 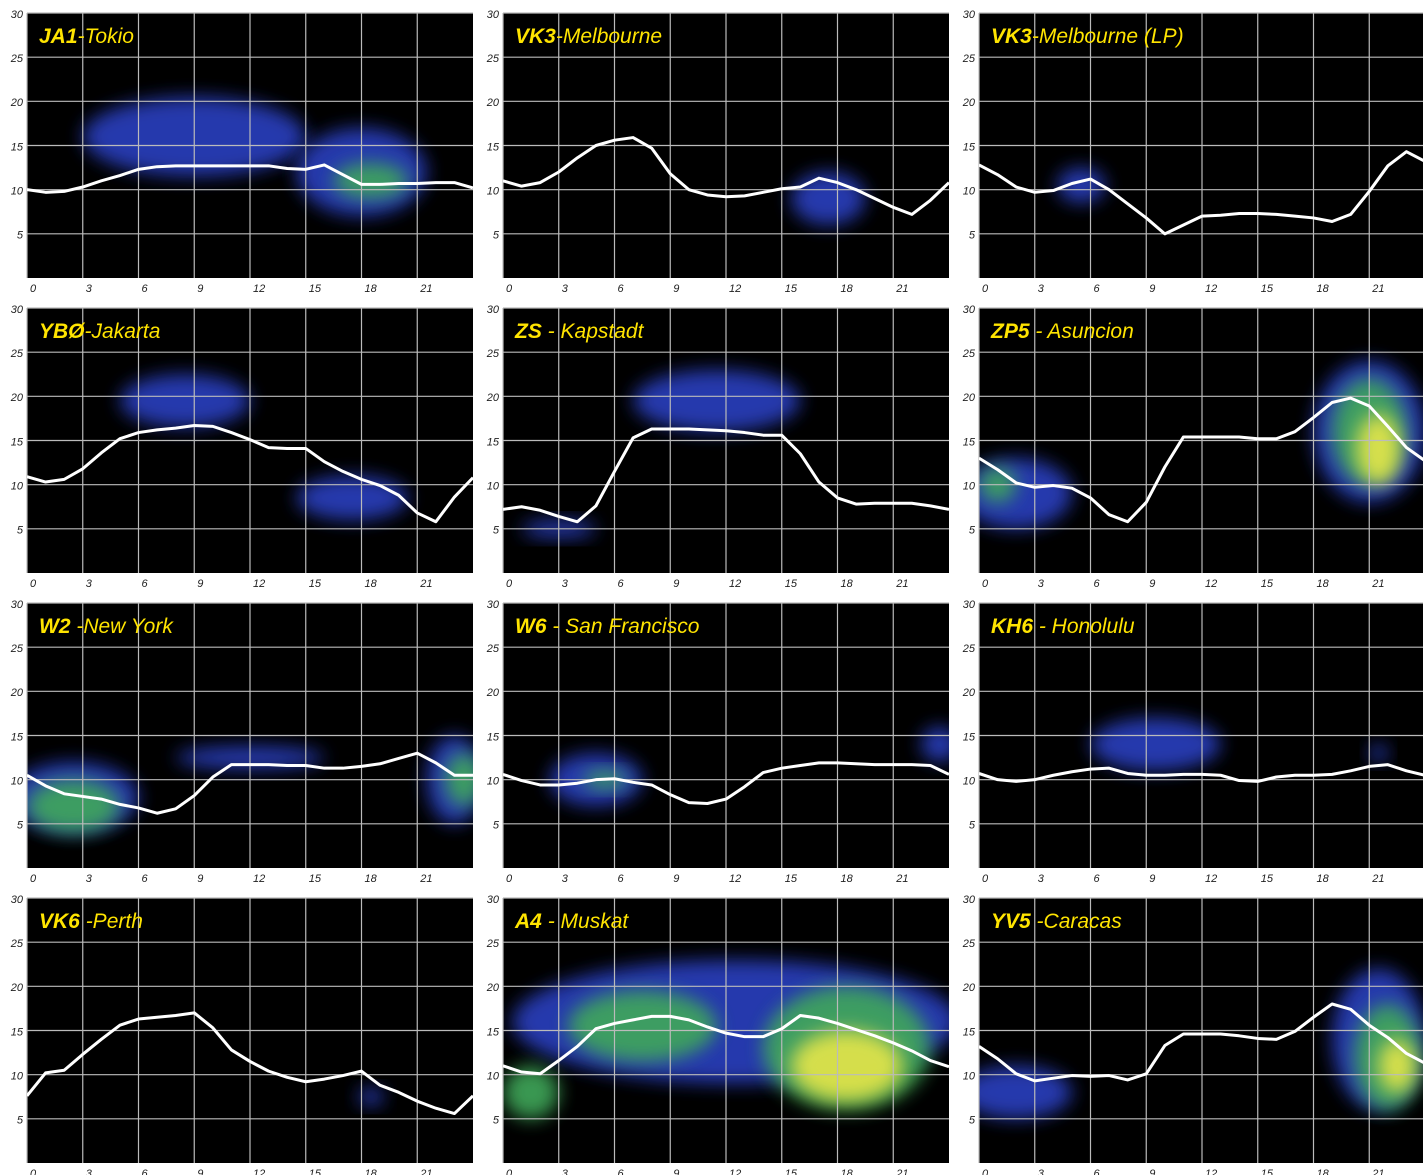 I want to click on panel-title: VK6 -Perth, so click(x=91, y=921).